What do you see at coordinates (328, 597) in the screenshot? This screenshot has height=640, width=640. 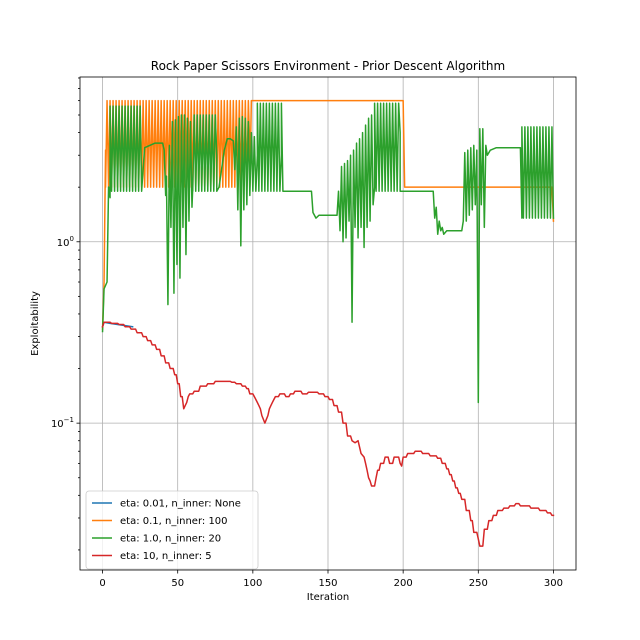 I see `x-axis-label: Iteration` at bounding box center [328, 597].